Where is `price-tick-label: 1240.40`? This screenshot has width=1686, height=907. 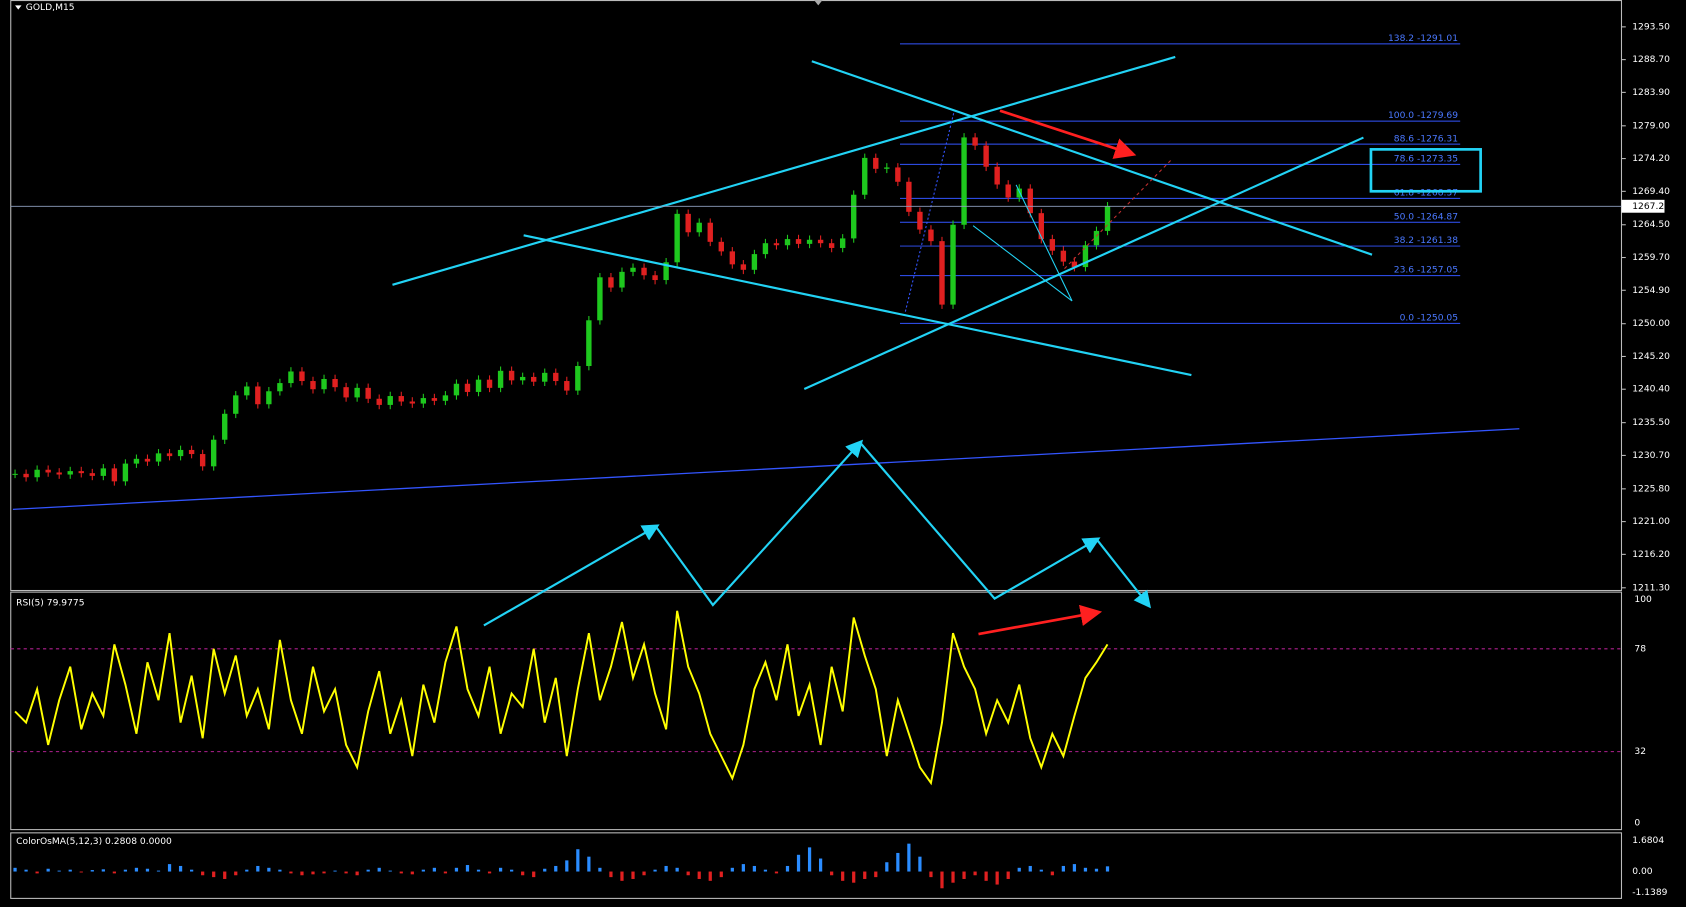 price-tick-label: 1240.40 is located at coordinates (1651, 390).